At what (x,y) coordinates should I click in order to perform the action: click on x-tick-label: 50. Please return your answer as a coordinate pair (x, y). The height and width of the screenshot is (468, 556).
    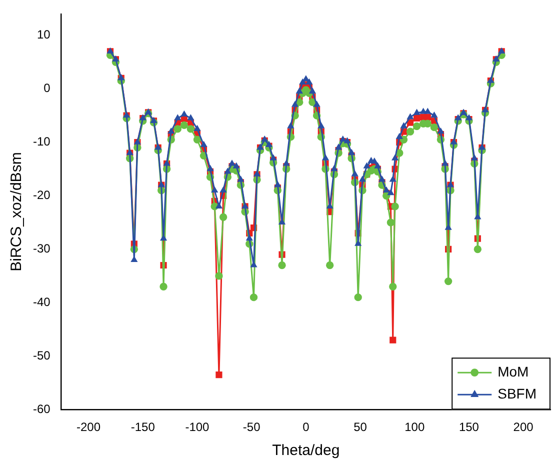
    Looking at the image, I should click on (361, 427).